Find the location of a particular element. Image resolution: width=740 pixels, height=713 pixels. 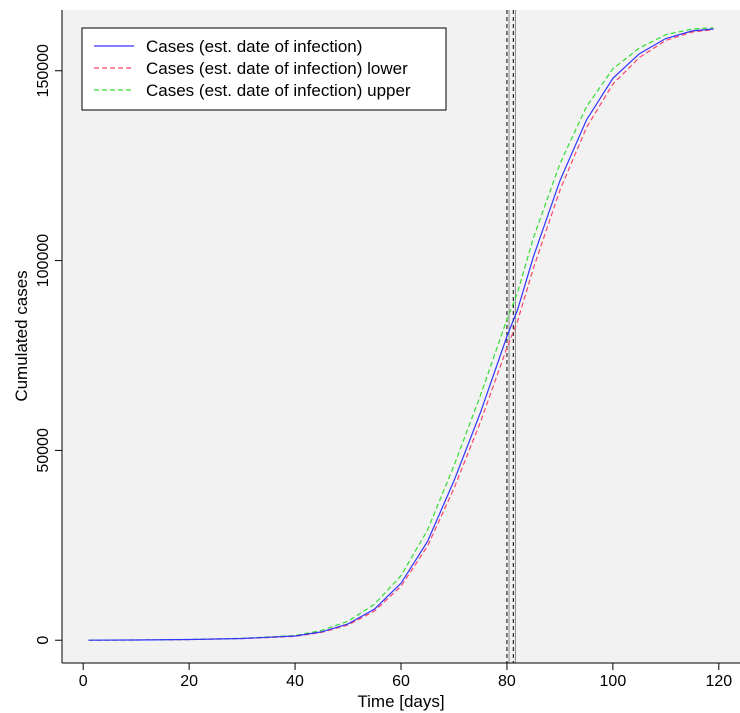

x-tick-label: 0 is located at coordinates (83, 681).